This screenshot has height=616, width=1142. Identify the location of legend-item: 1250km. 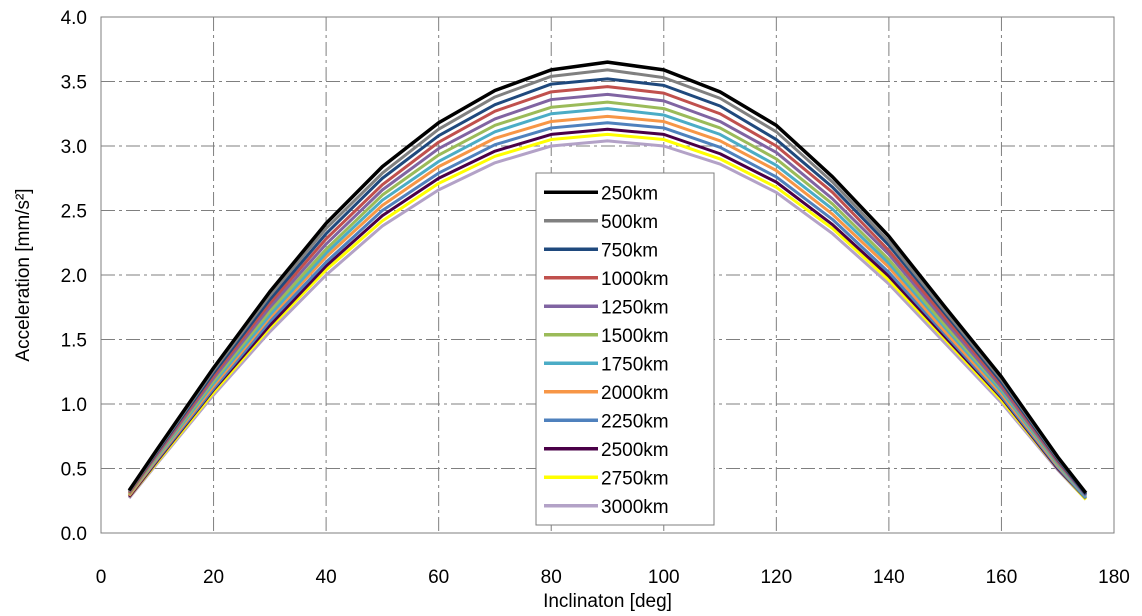
(606, 307).